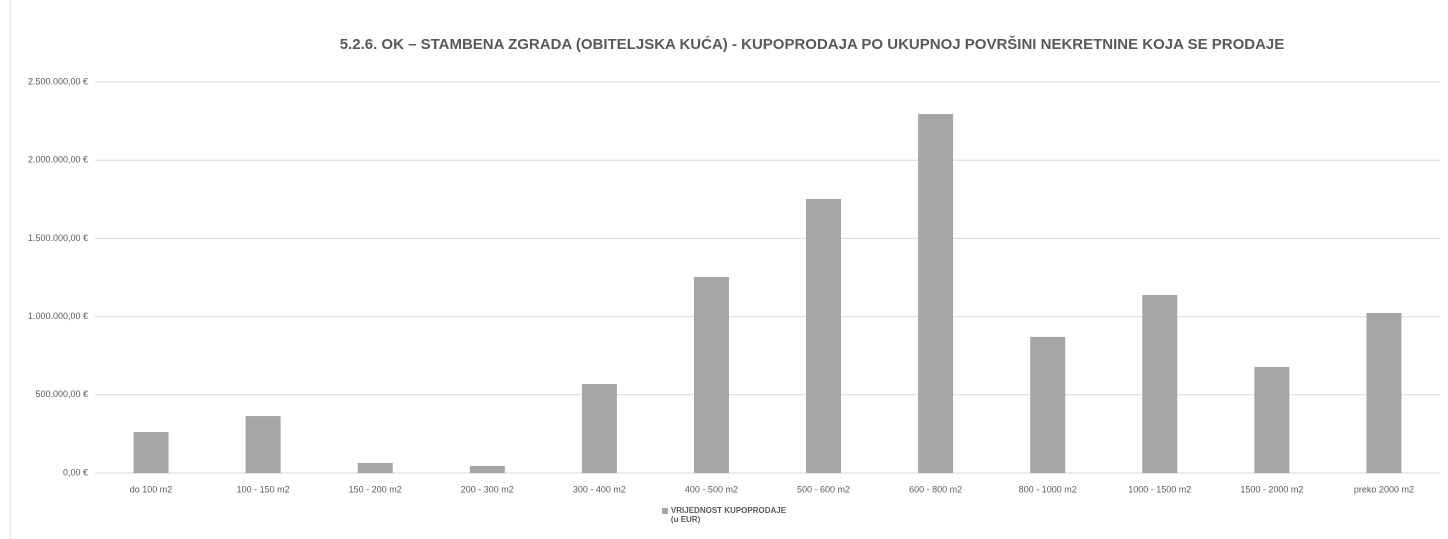  What do you see at coordinates (58, 81) in the screenshot?
I see `y-tick-label: 2.500.000,00 €` at bounding box center [58, 81].